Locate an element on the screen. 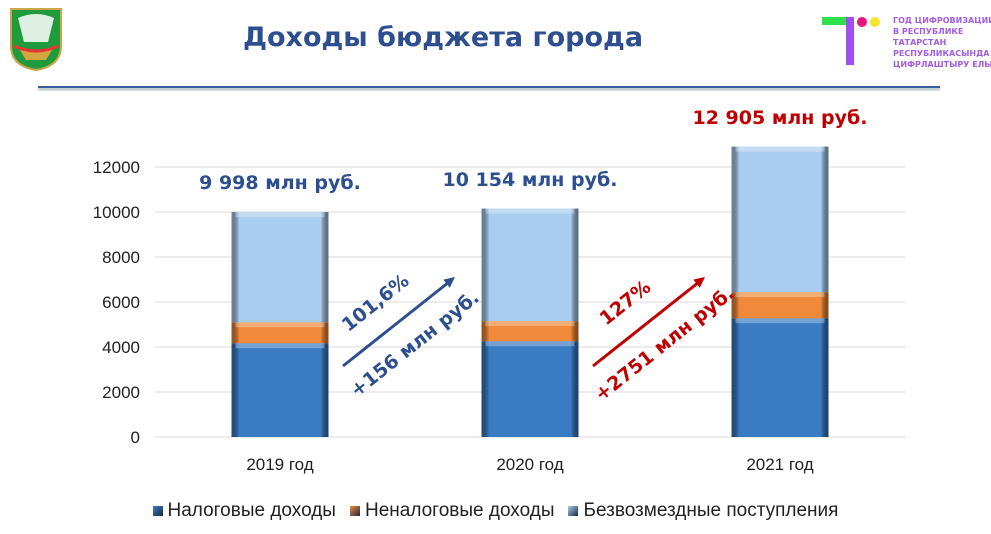 This screenshot has width=991, height=534. legend-item: Налоговые доходы is located at coordinates (244, 511).